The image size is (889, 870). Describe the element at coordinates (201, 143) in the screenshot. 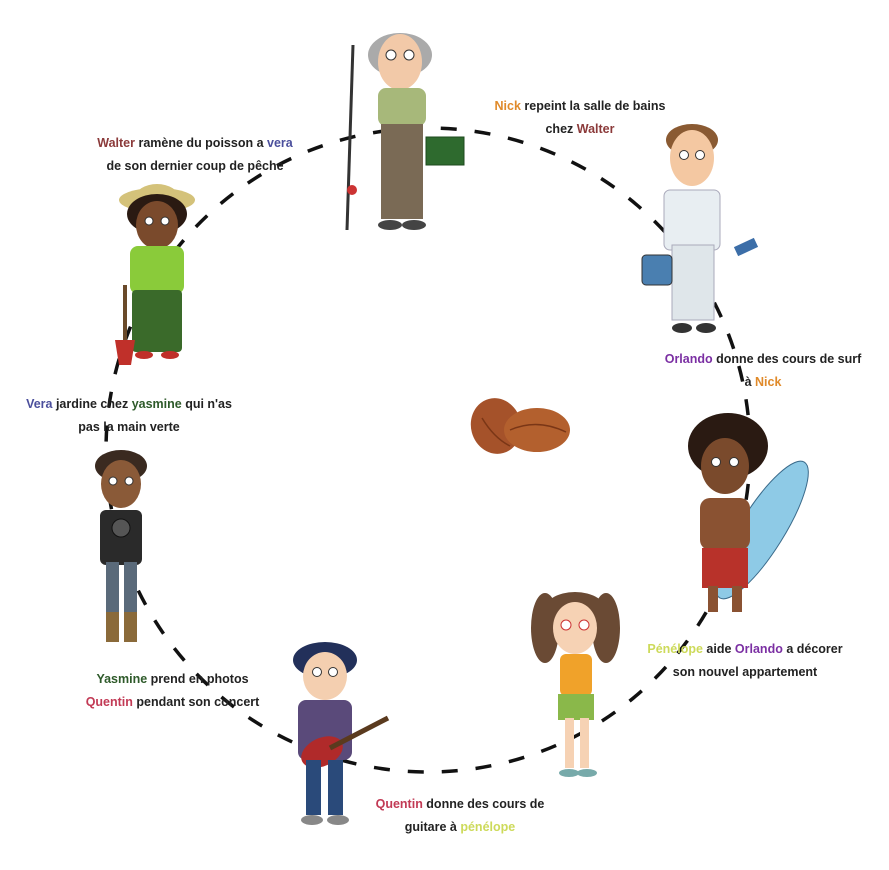

I see `caption-text: ramène du poisson a` at that location.